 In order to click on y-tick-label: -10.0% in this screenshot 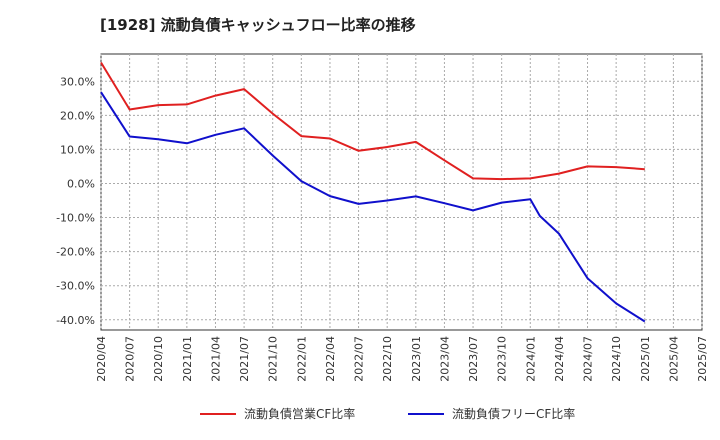, I will do `click(75, 218)`.